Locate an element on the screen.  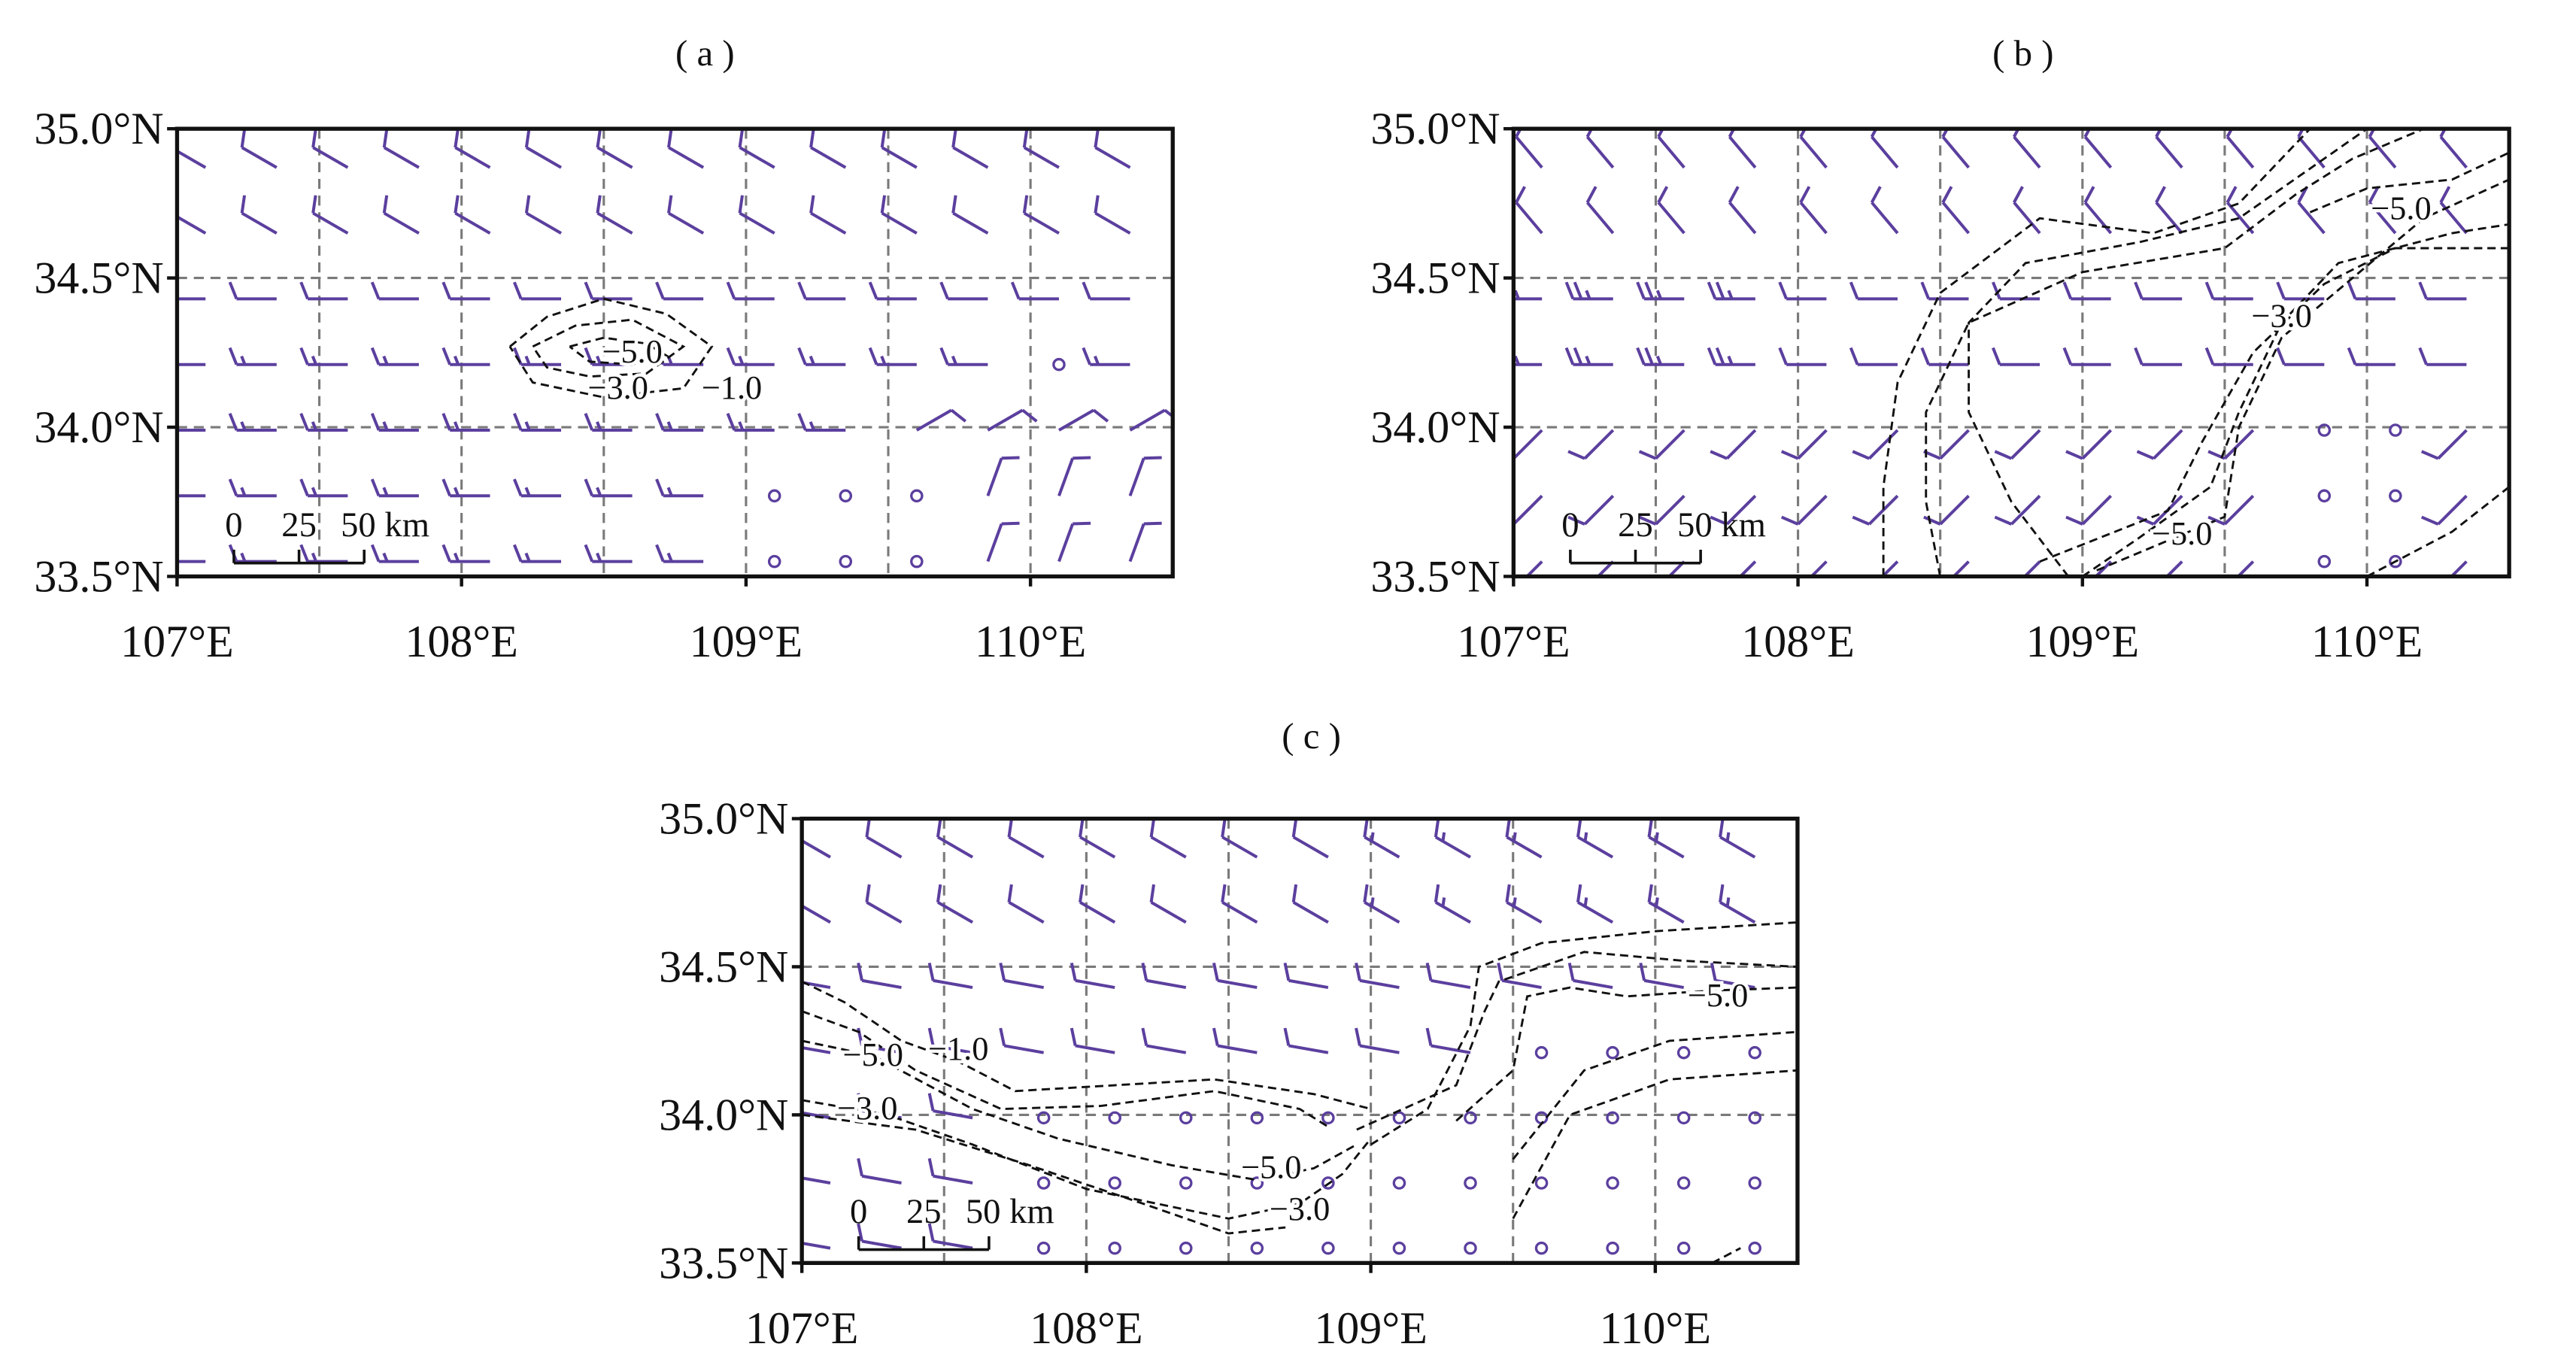
scale-bar-label: 50 km is located at coordinates (1721, 524).